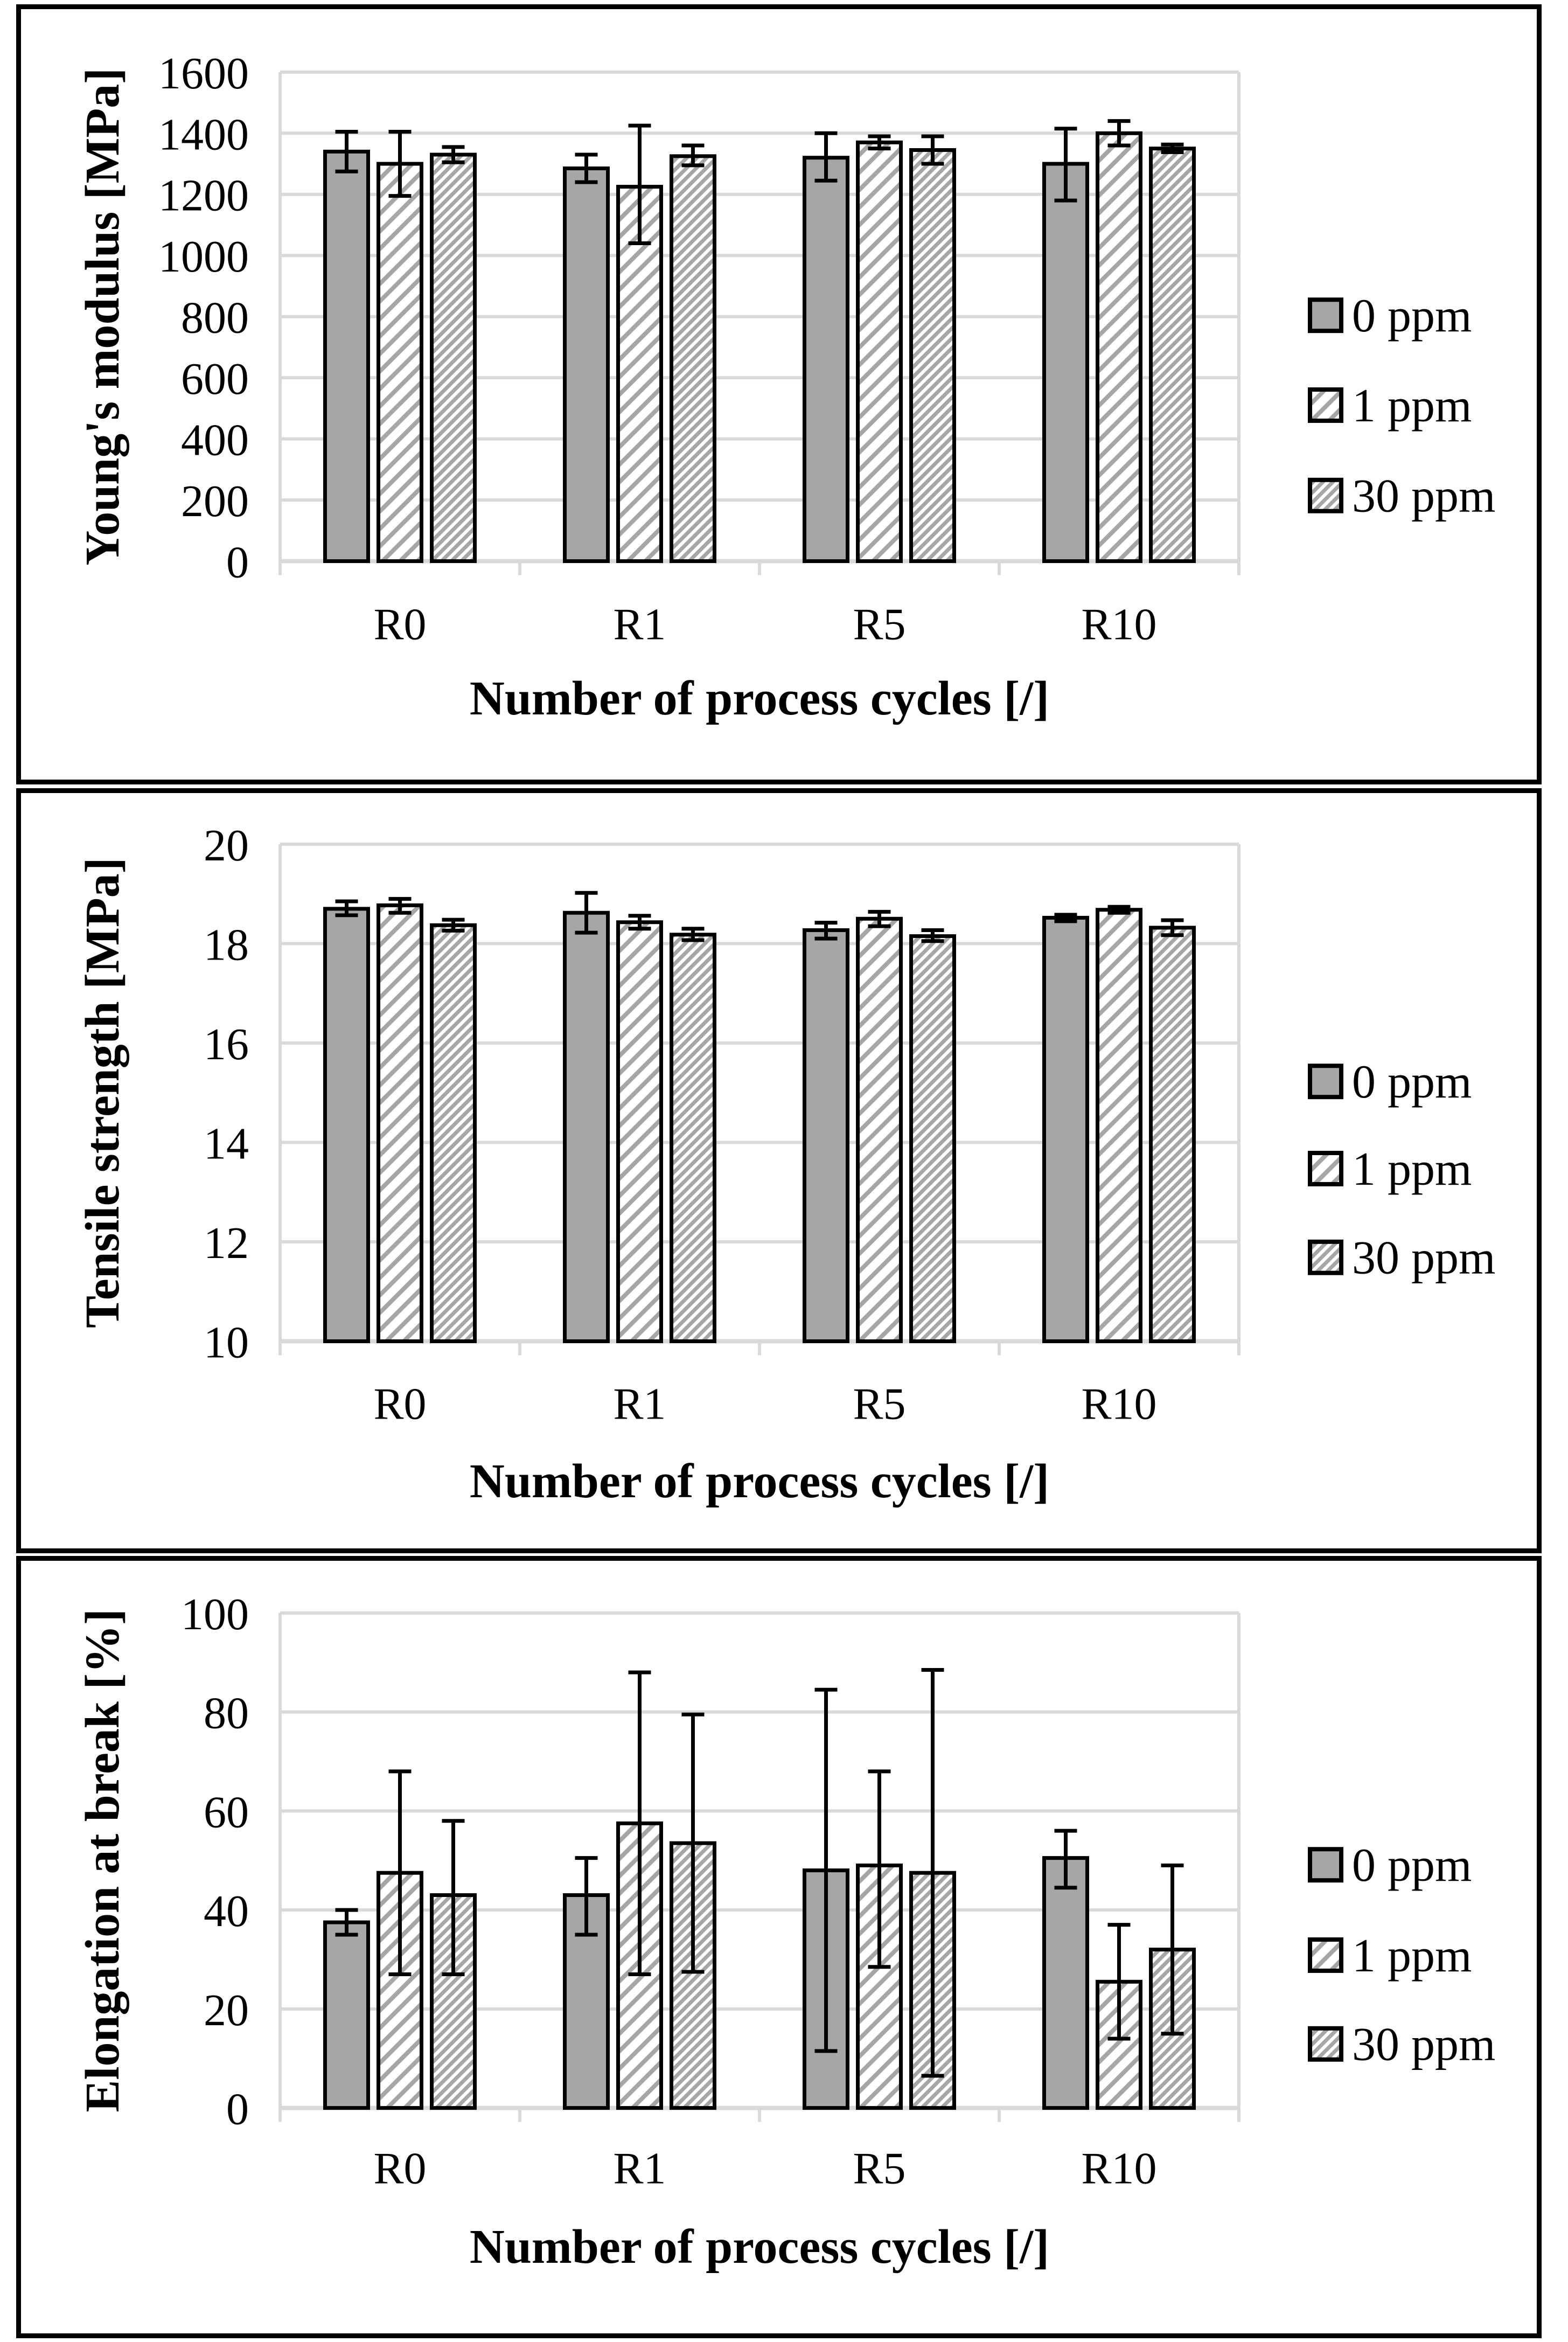 The height and width of the screenshot is (2342, 1568). Describe the element at coordinates (215, 318) in the screenshot. I see `y-tick-label: 800` at that location.